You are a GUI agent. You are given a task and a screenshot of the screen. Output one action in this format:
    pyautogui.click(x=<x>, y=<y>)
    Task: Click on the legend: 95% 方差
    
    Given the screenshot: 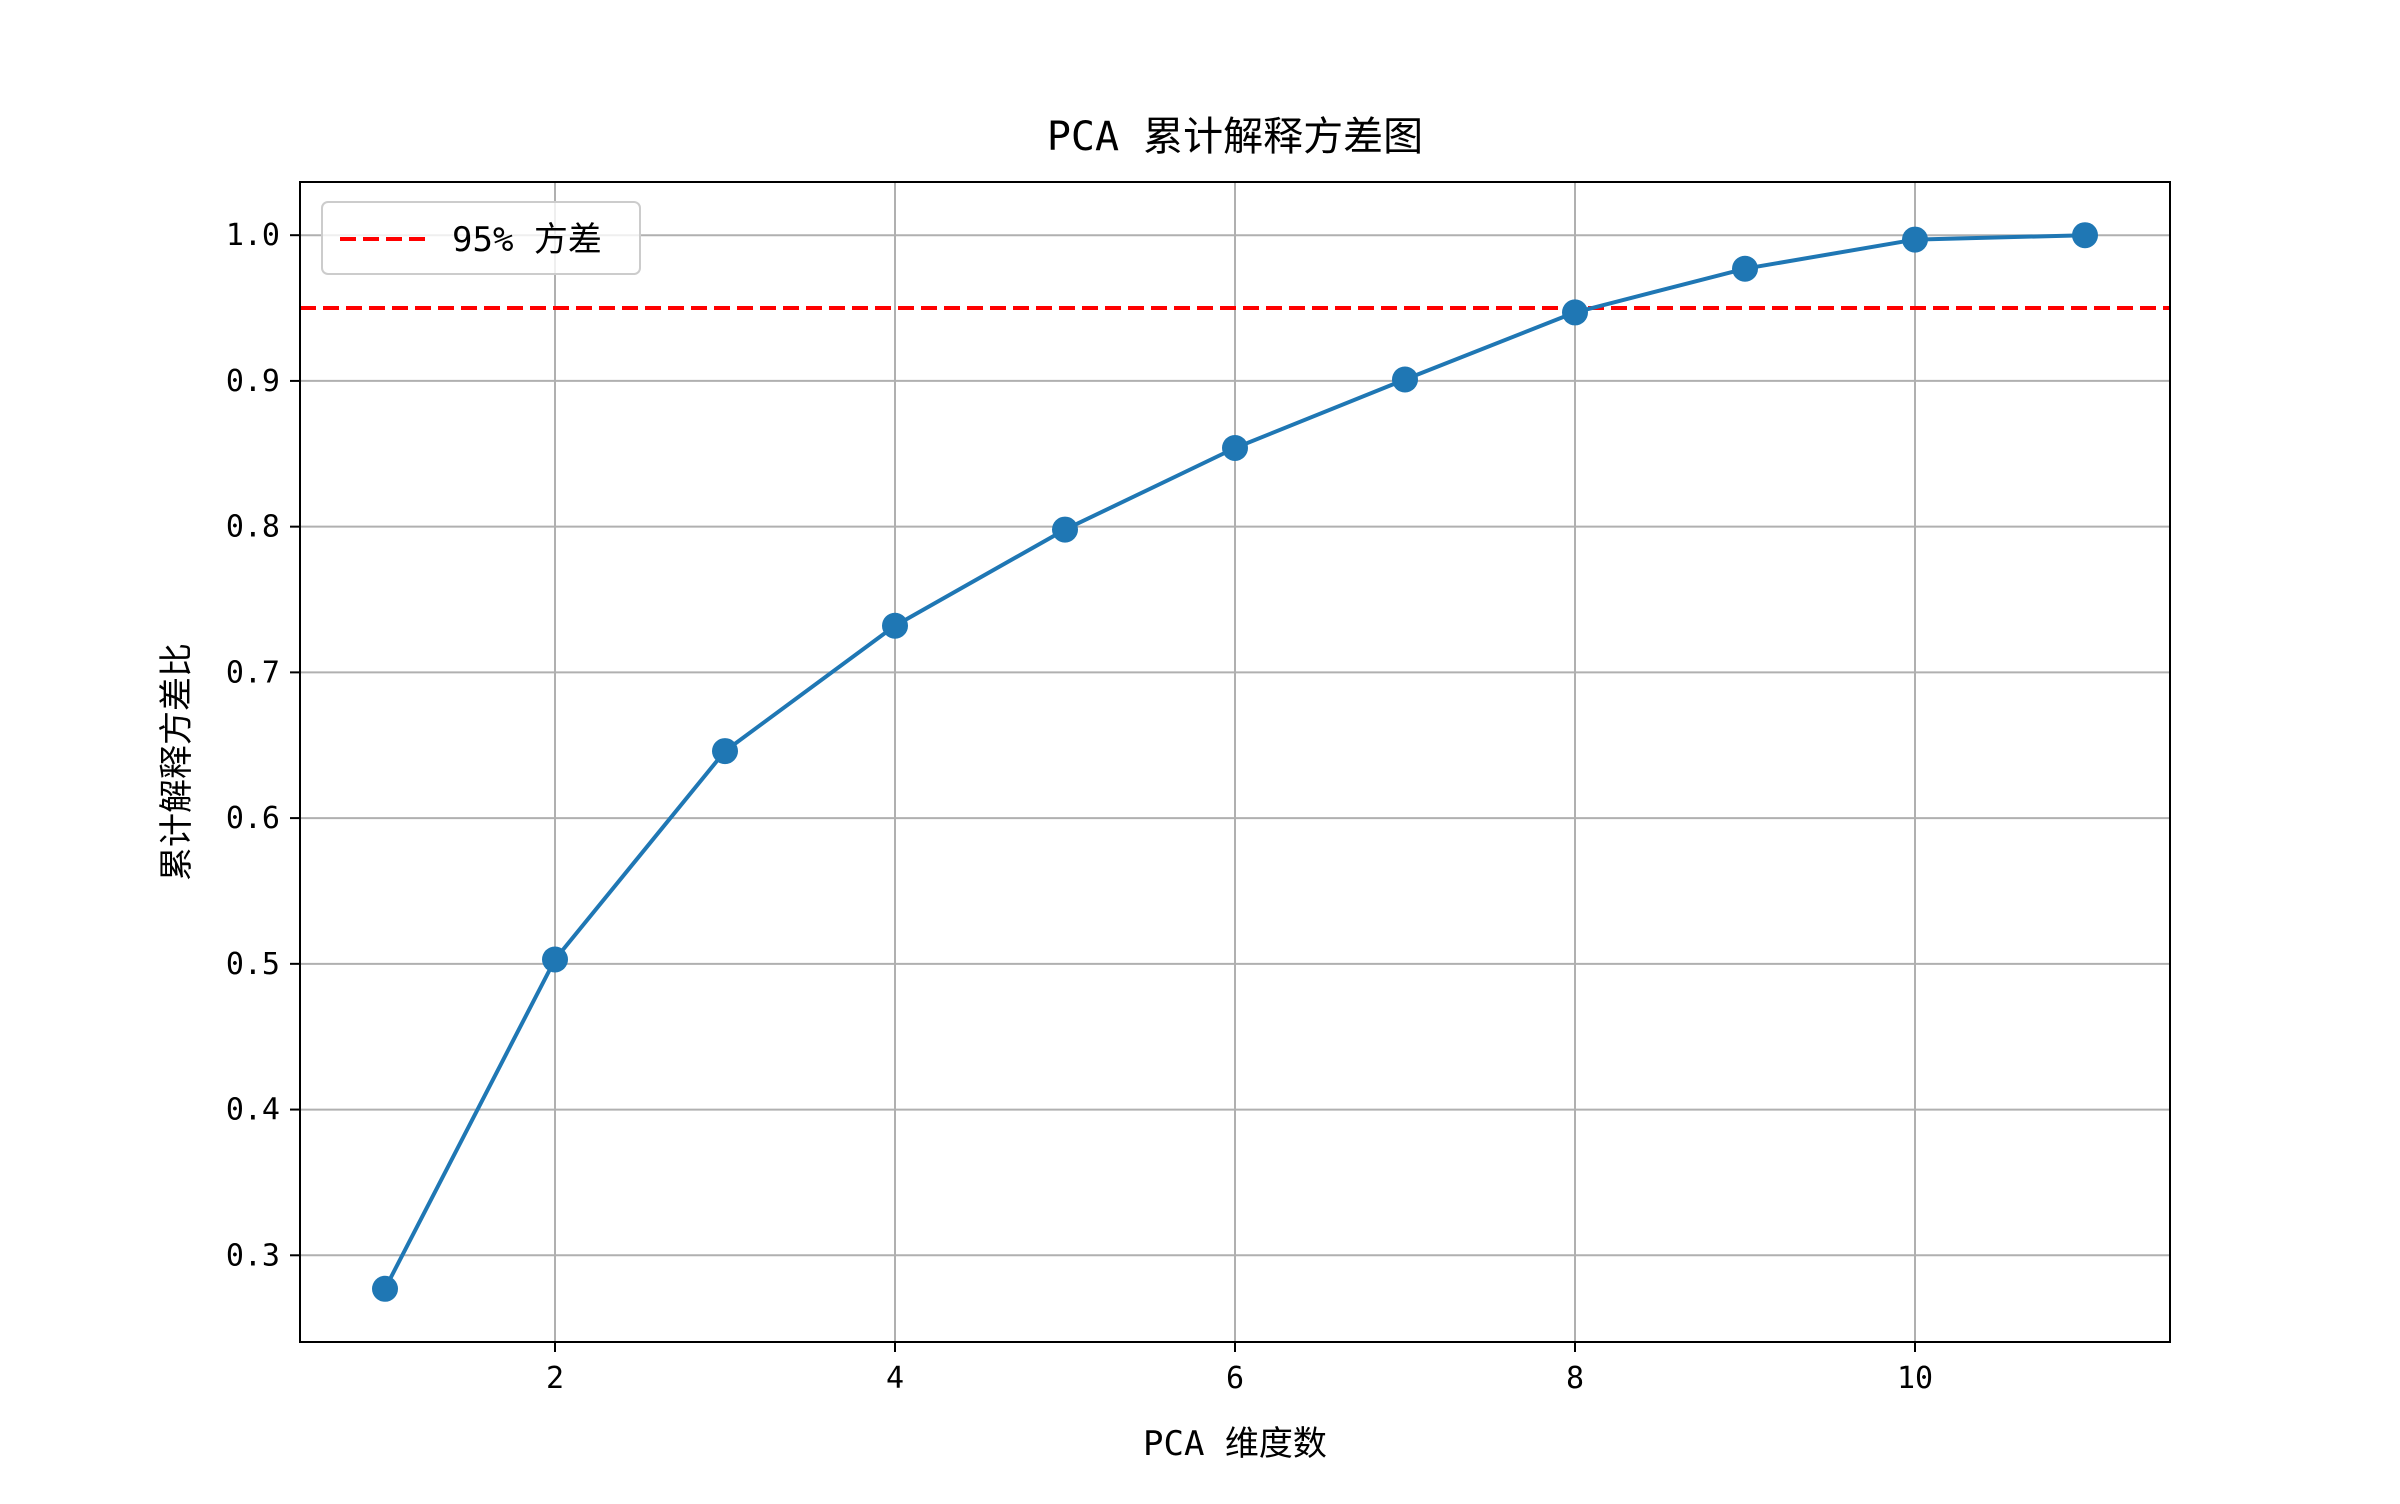 What is the action you would take?
    pyautogui.click(x=481, y=238)
    